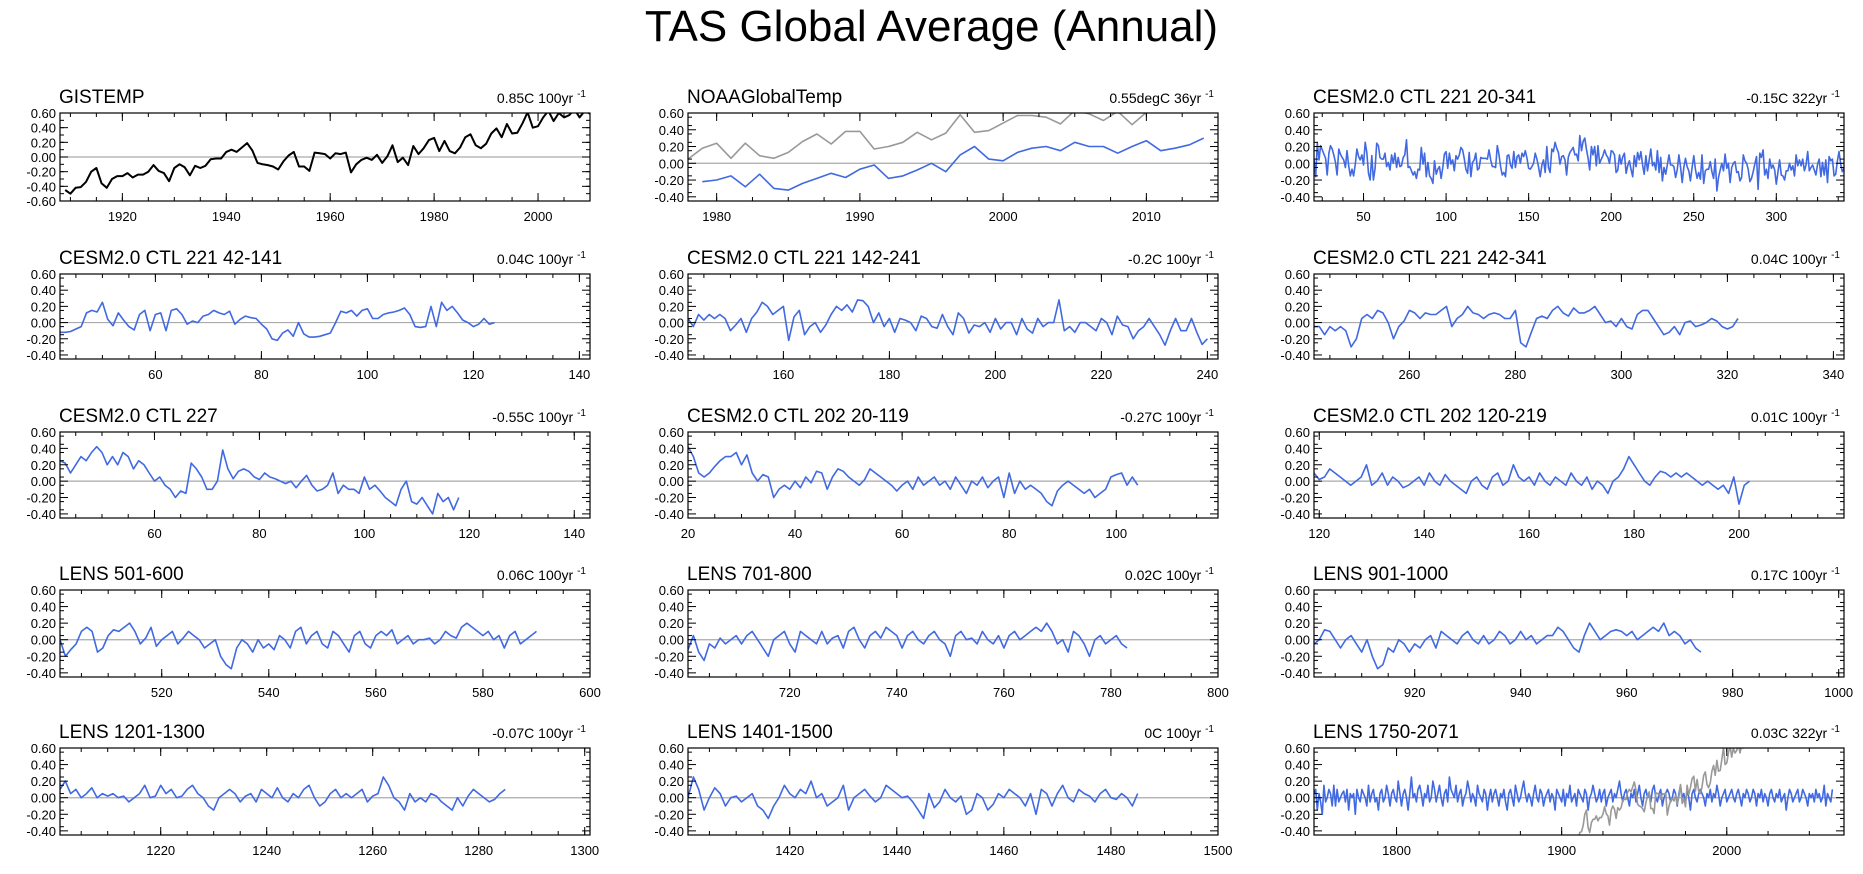 The image size is (1863, 874). Describe the element at coordinates (1102, 374) in the screenshot. I see `x-tick-label: 220` at that location.